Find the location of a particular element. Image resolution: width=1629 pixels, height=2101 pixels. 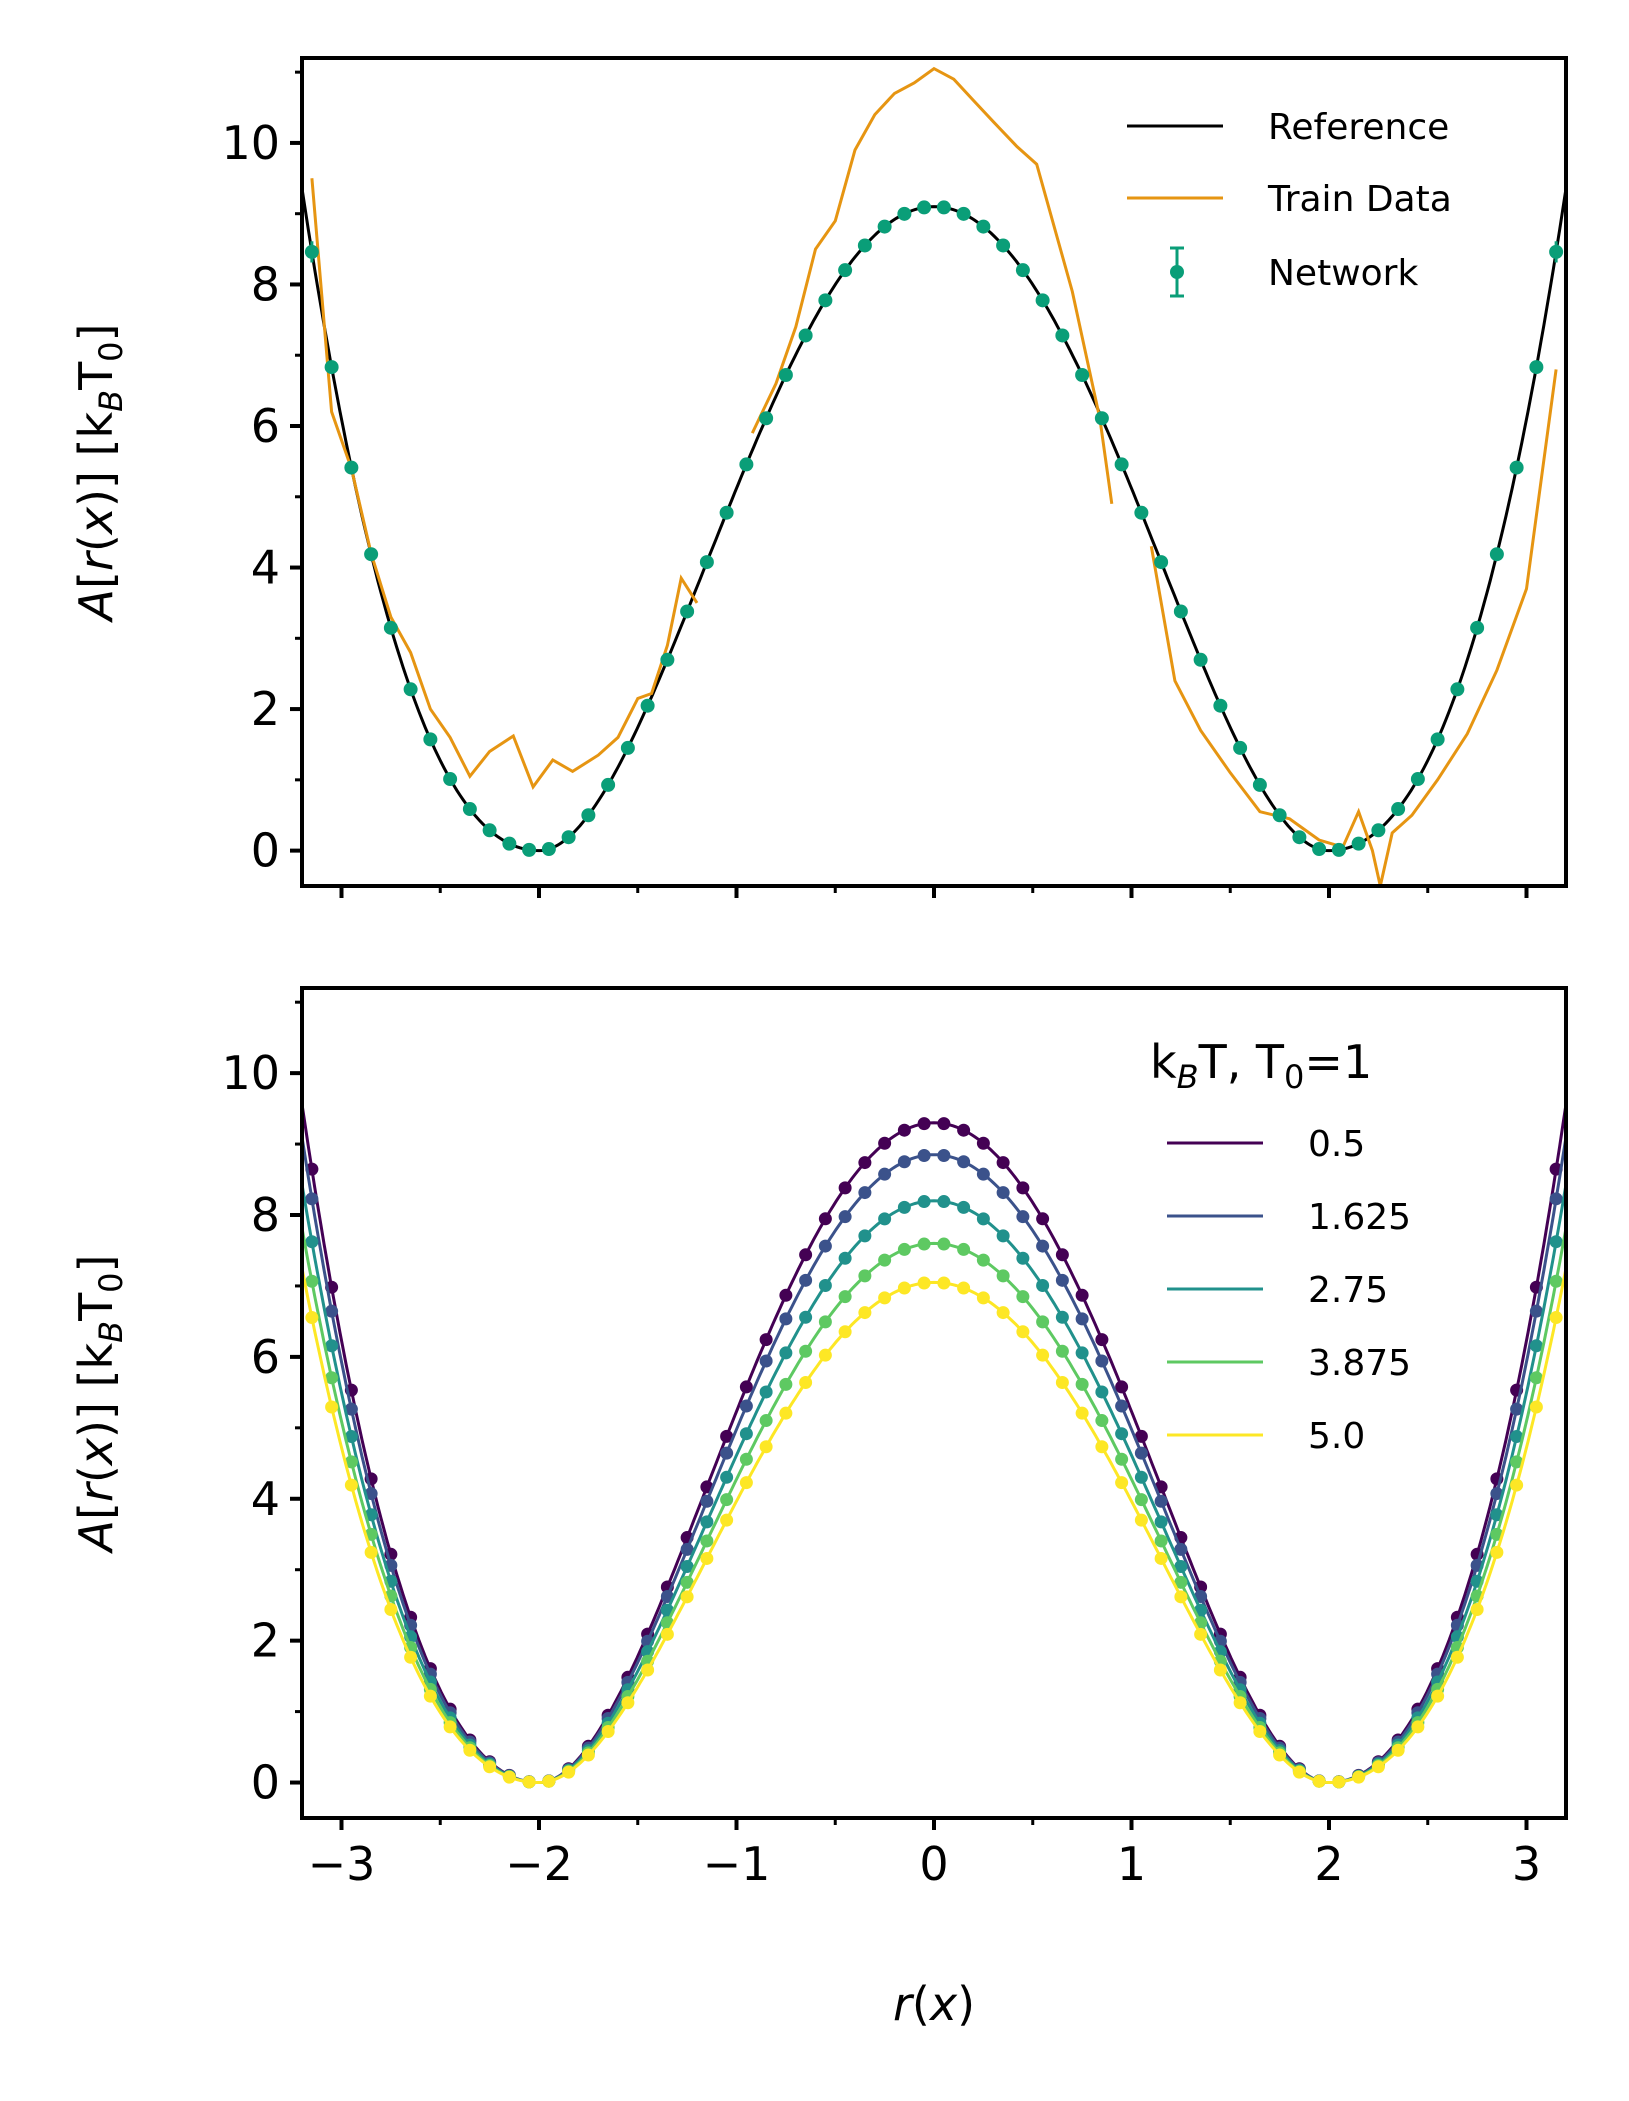

legend-label: 2.75 is located at coordinates (1348, 1290).